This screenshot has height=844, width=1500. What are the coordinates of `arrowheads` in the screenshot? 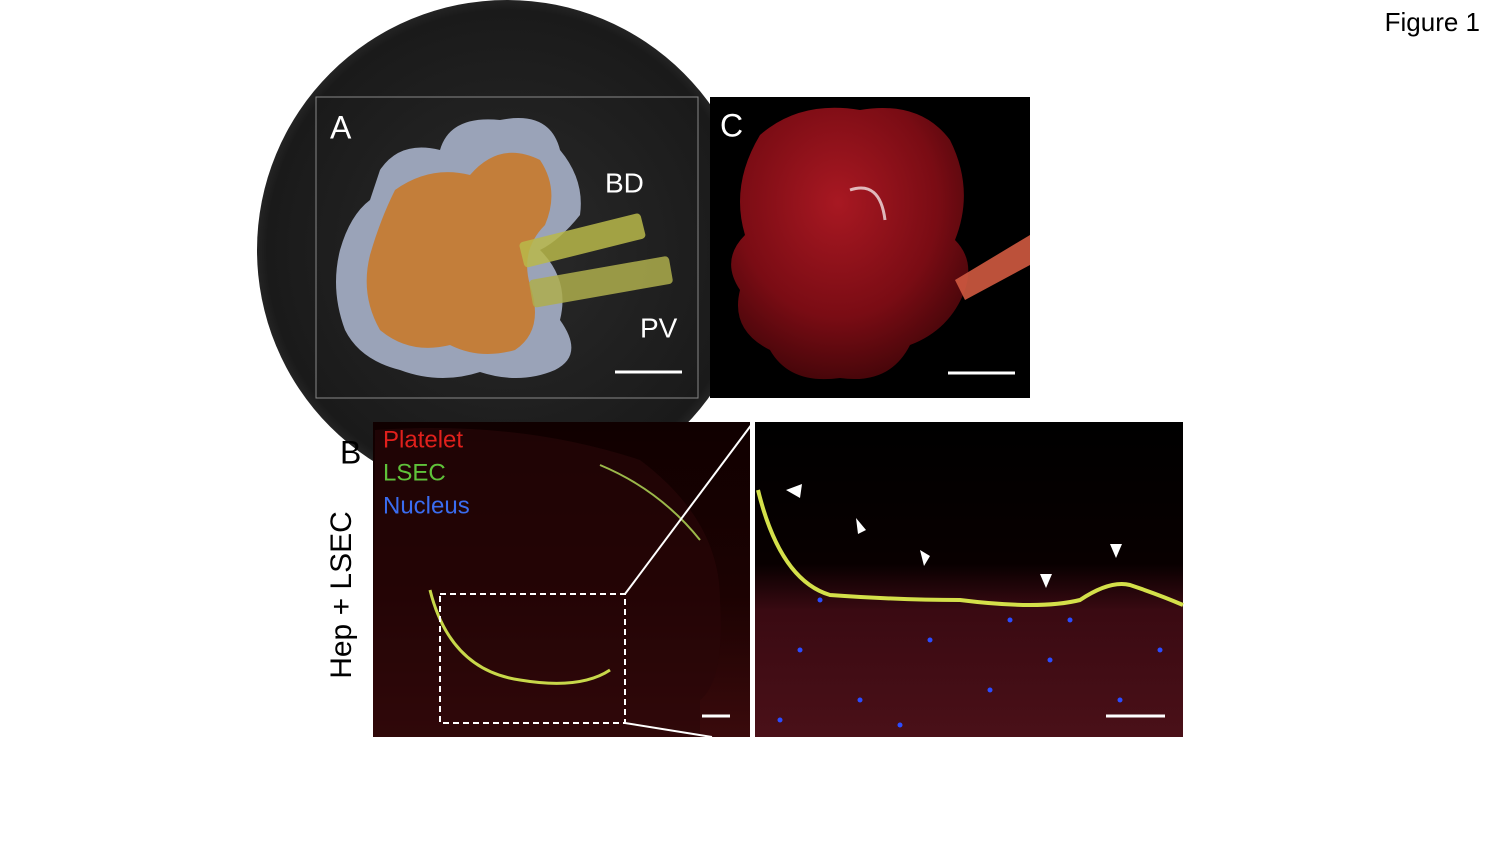 It's located at (954, 536).